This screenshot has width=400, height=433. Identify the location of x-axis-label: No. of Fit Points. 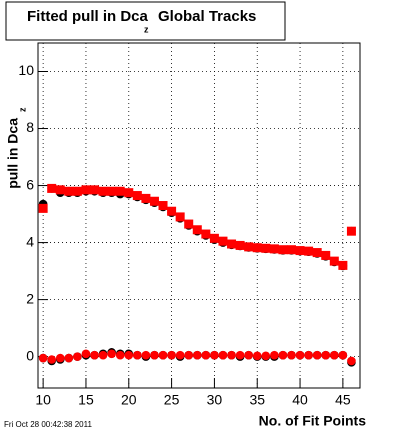
(313, 421).